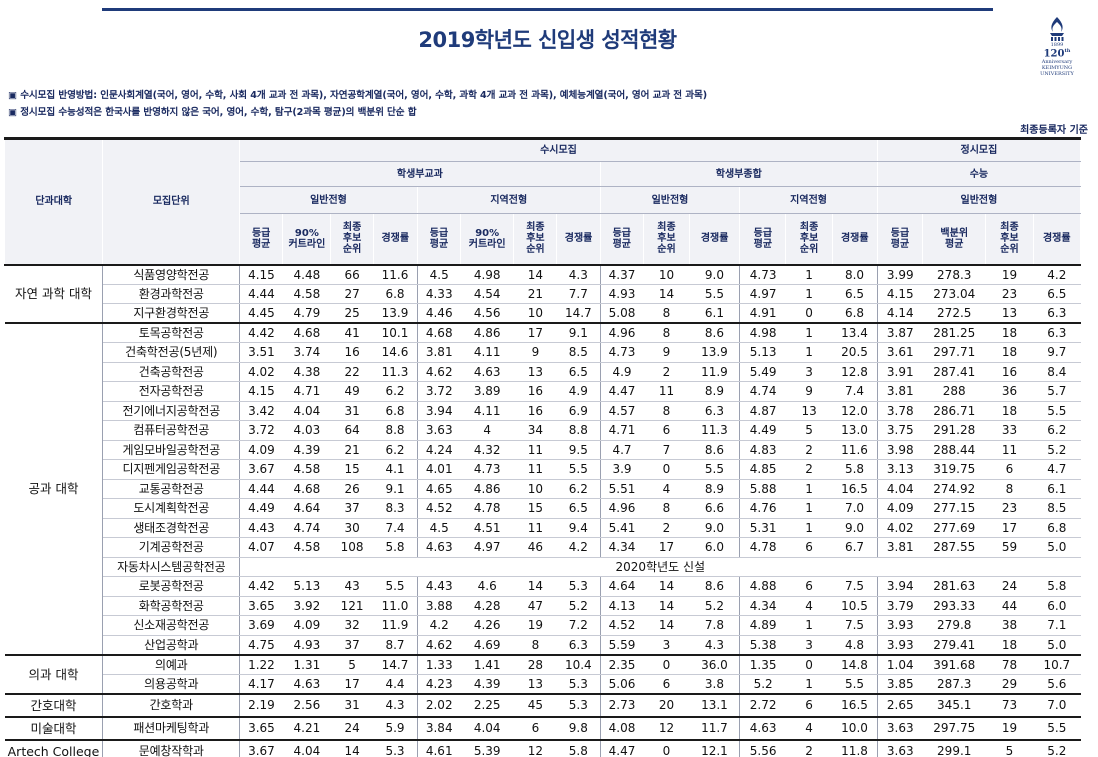  Describe the element at coordinates (352, 333) in the screenshot. I see `data-cell: 41` at that location.